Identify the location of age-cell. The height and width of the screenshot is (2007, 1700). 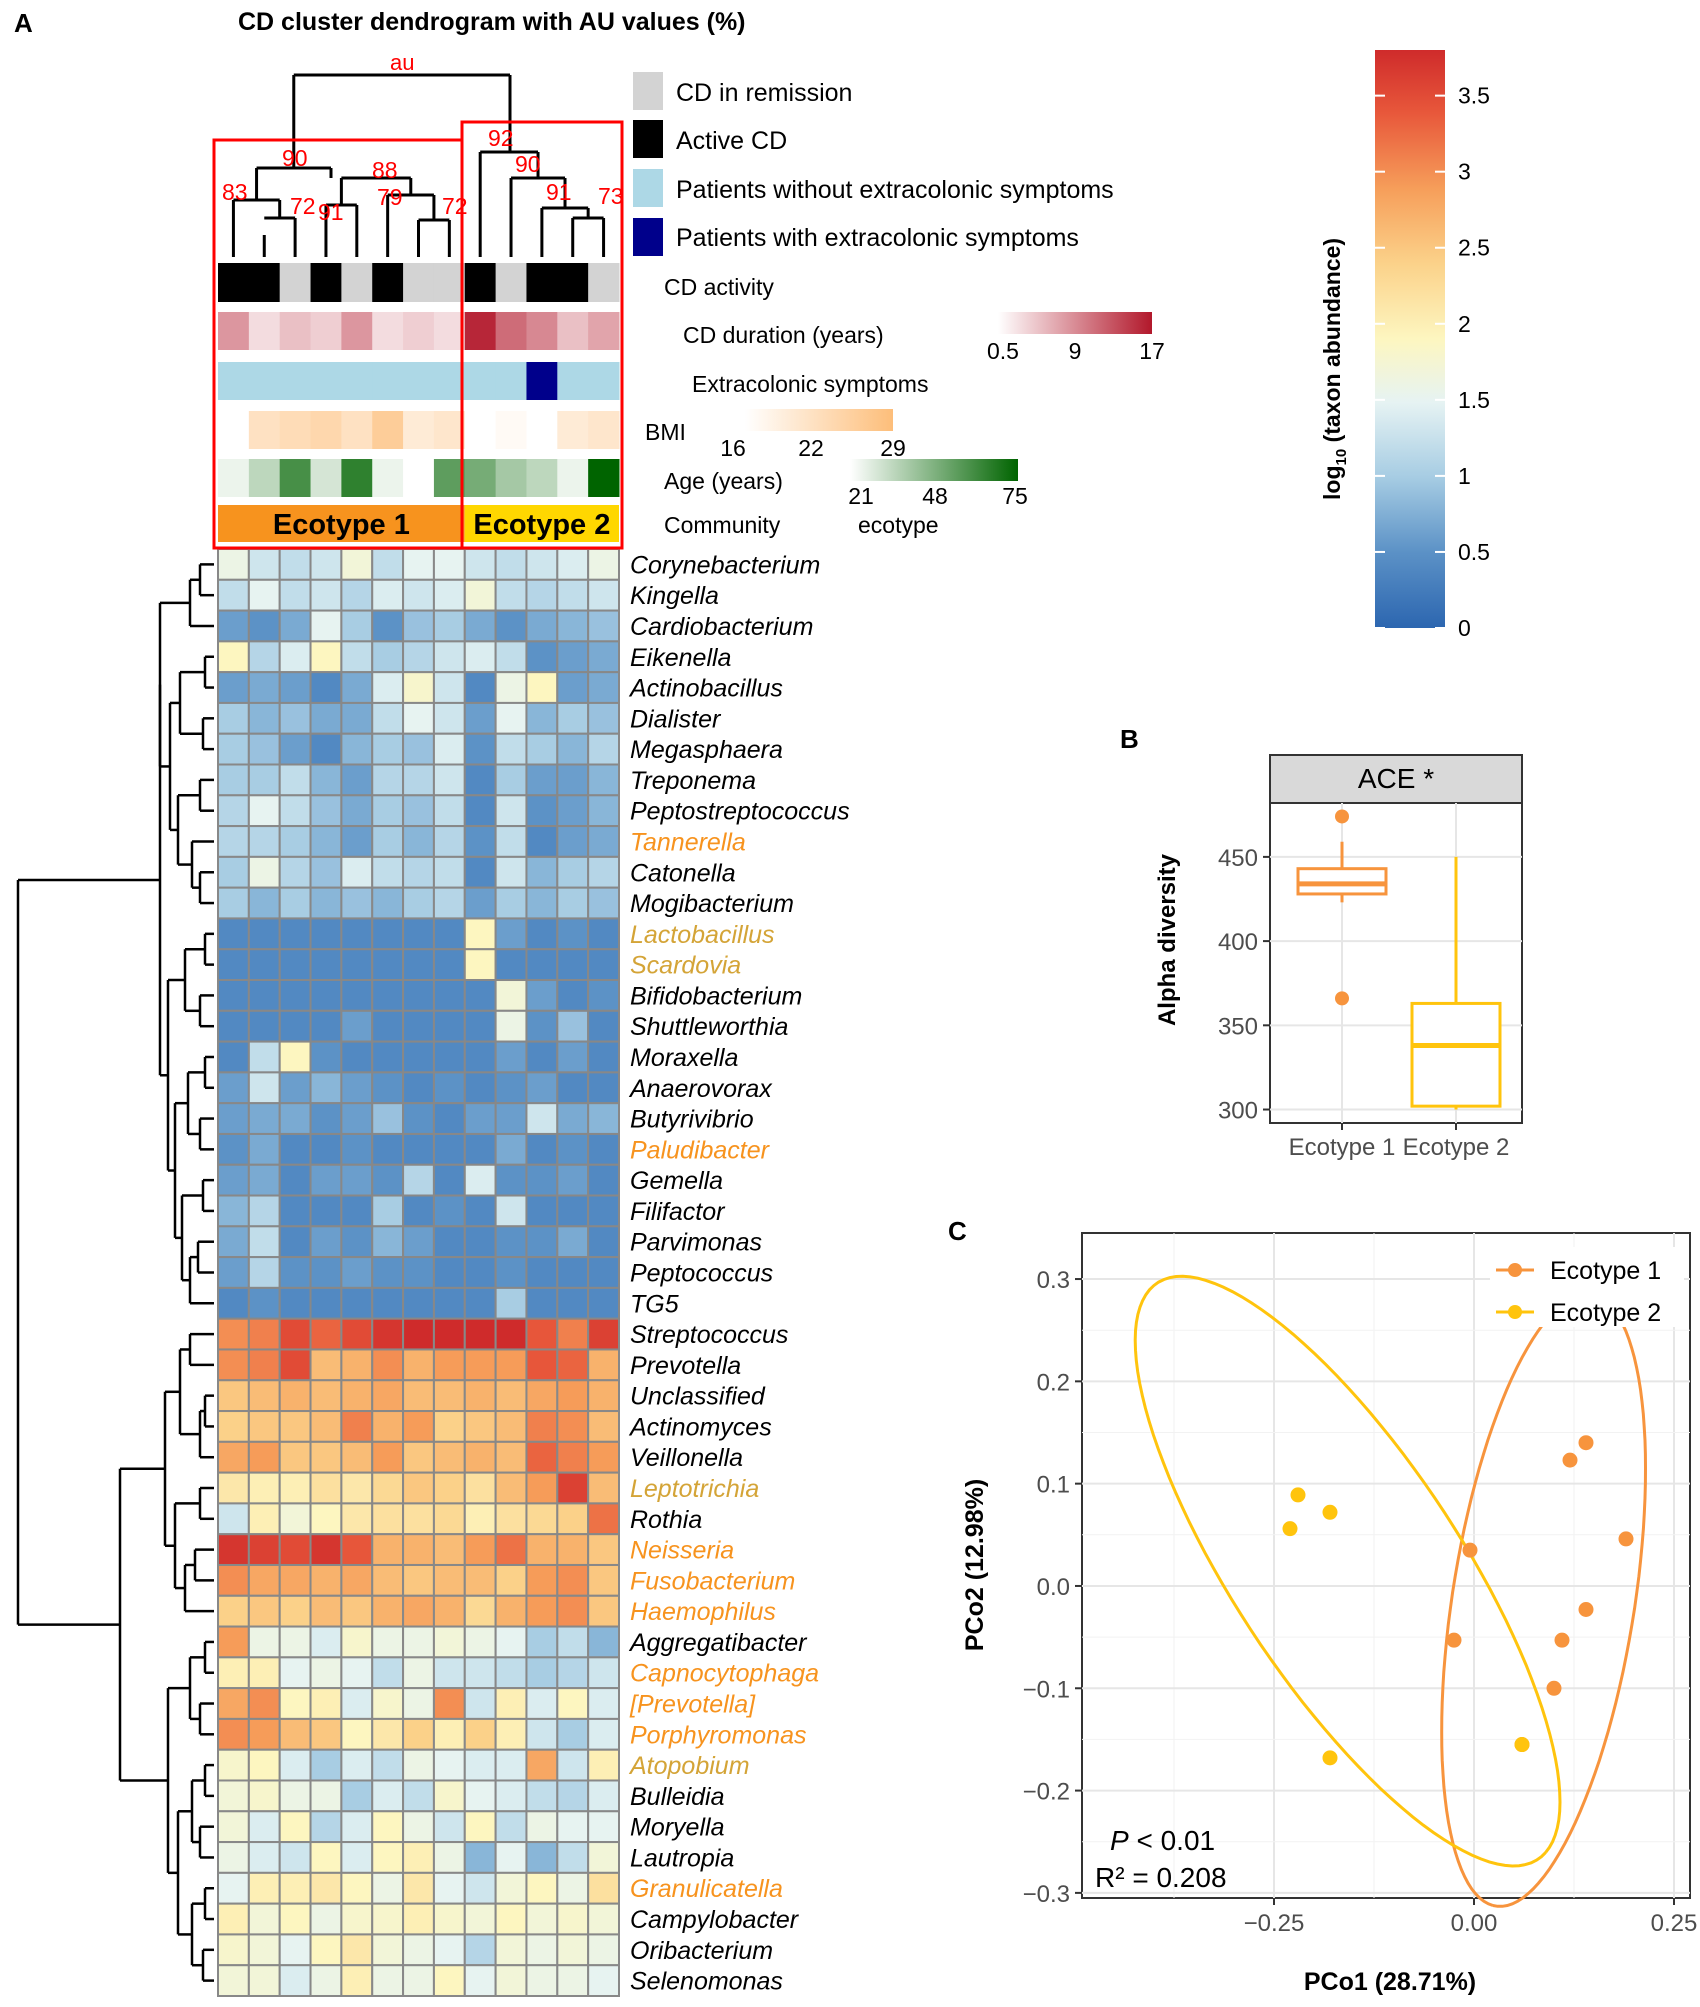
(264, 478).